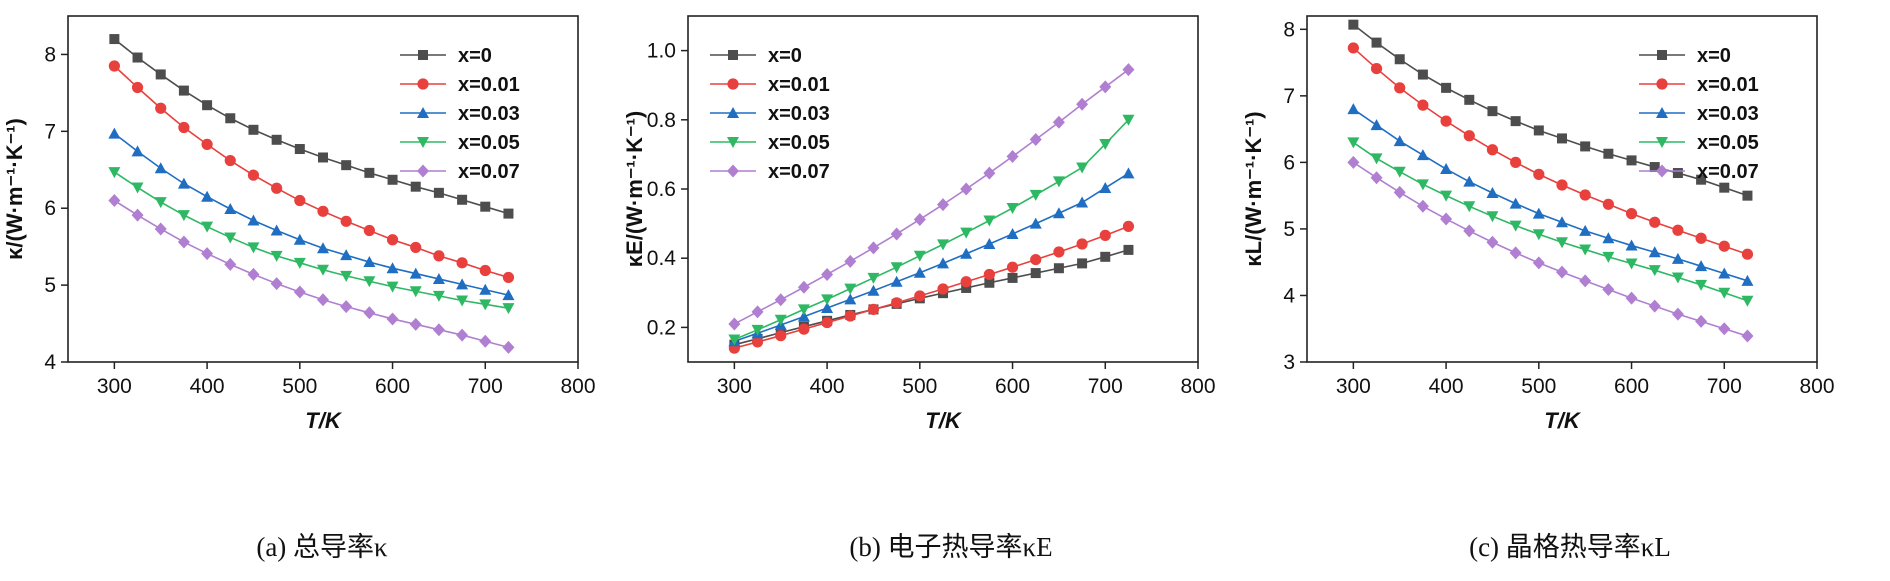 The height and width of the screenshot is (581, 1890). I want to click on series-x=0.03, so click(311, 214).